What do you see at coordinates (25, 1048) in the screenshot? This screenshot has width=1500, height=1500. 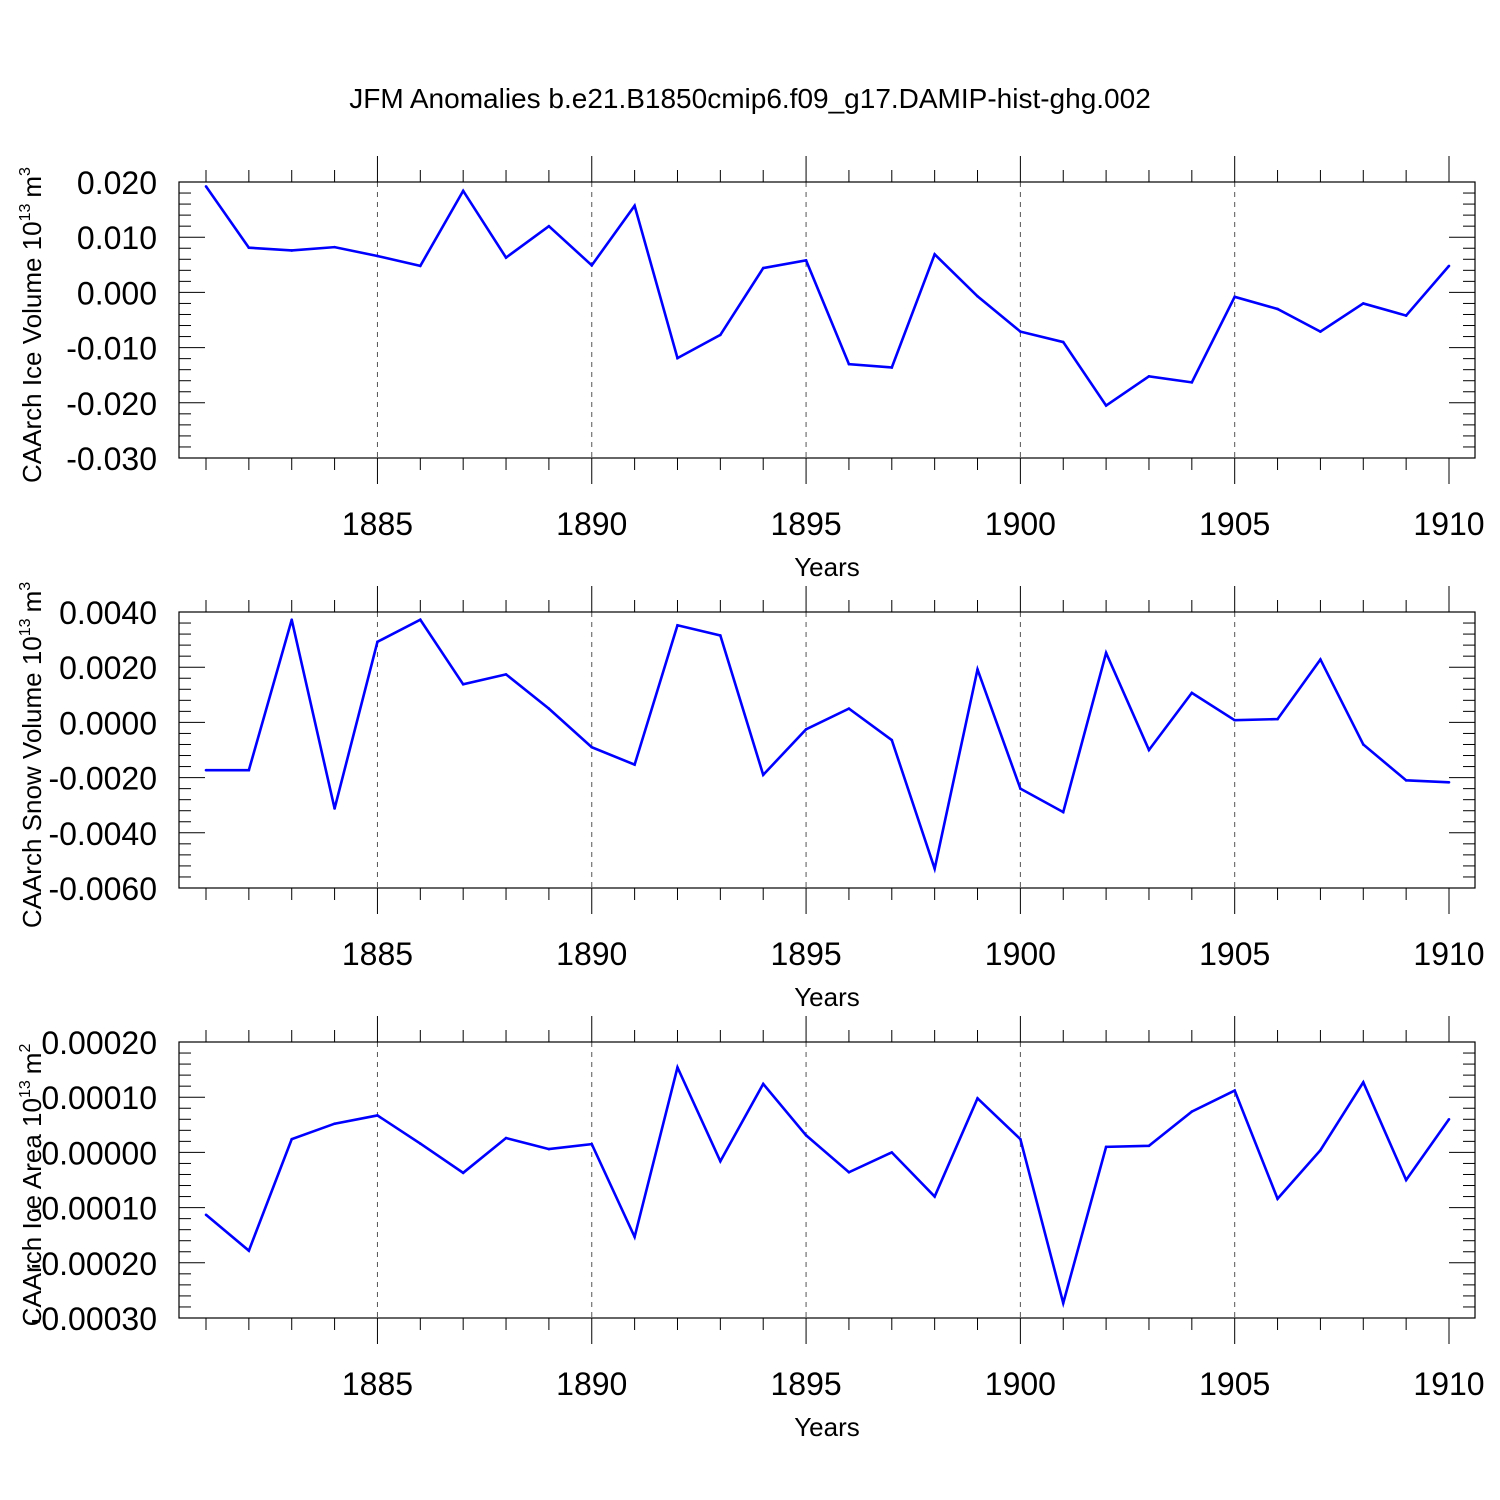 I see `y-axis-label-unit-exponent: 2` at bounding box center [25, 1048].